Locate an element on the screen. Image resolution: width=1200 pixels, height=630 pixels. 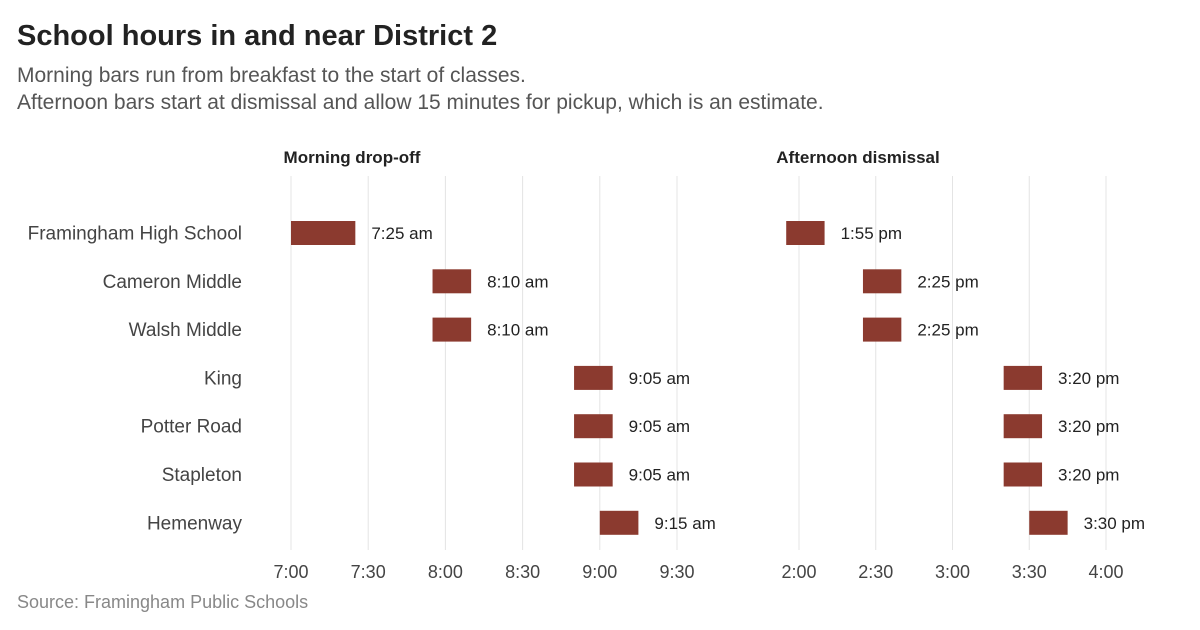
x-tick-label: 7:00 is located at coordinates (290, 572).